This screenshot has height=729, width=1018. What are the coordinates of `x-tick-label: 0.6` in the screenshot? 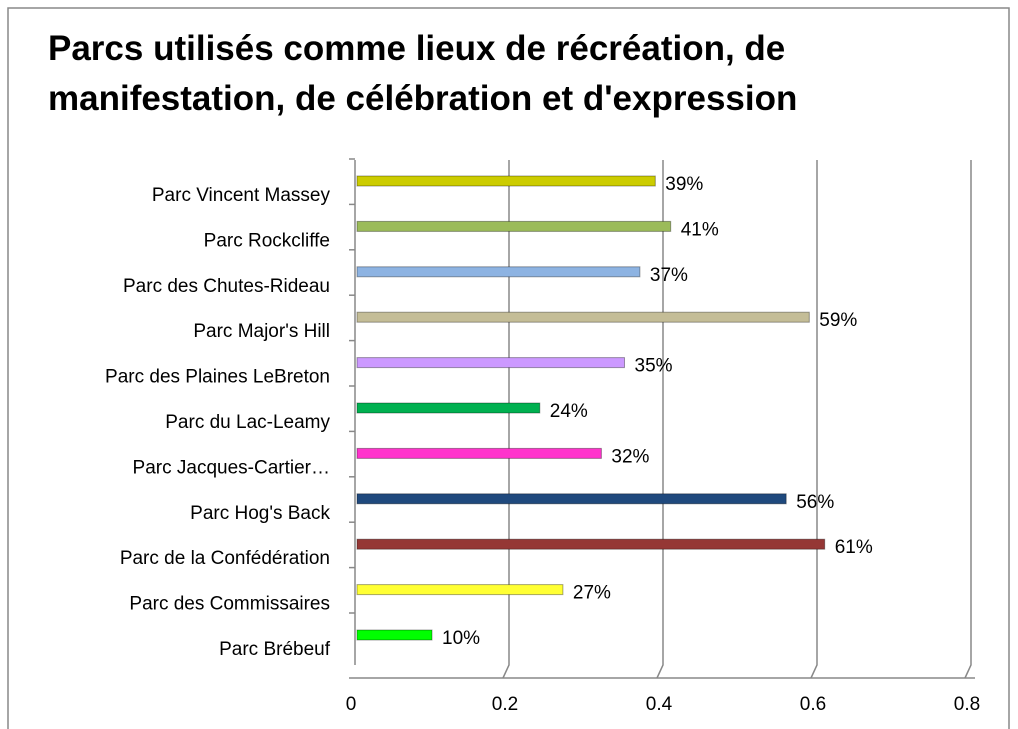 It's located at (813, 704).